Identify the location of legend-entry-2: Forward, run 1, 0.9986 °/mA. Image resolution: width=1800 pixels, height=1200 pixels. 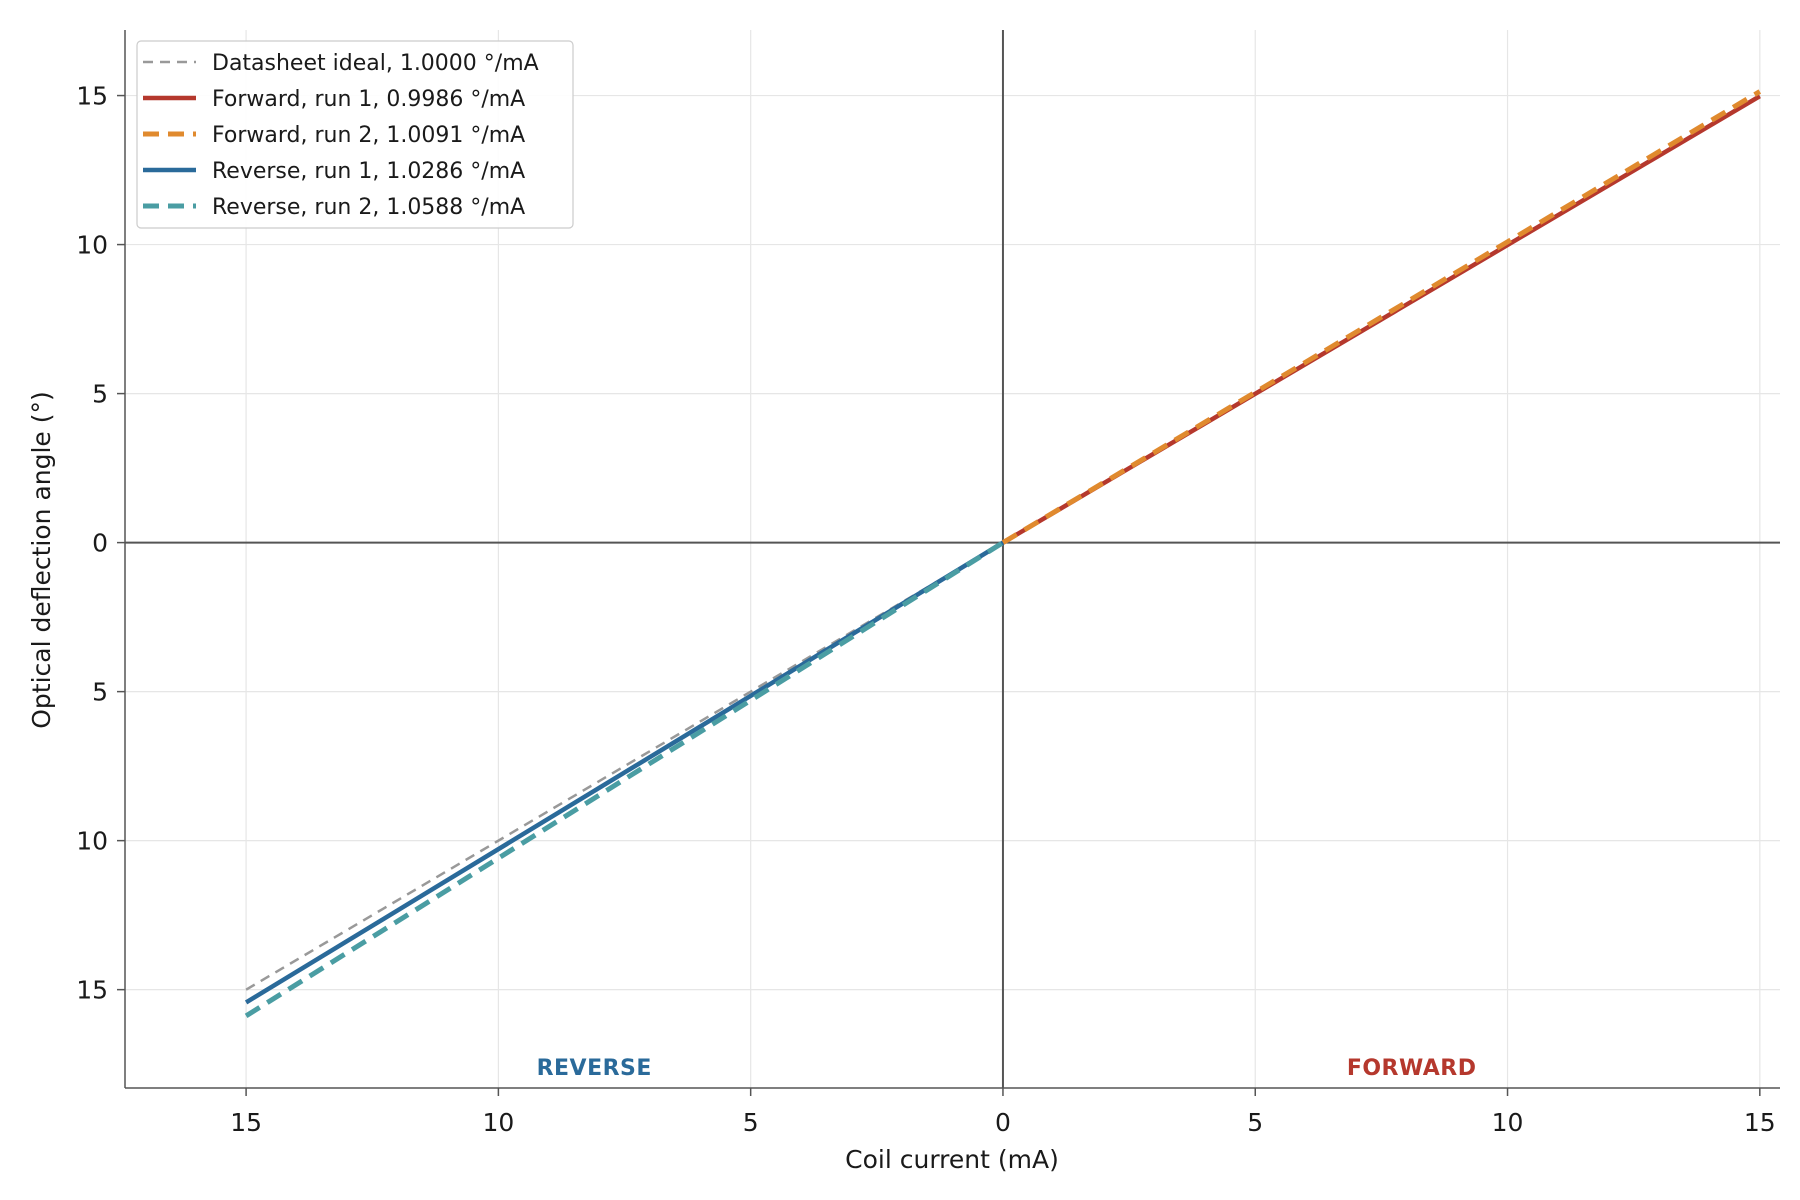
(368, 99).